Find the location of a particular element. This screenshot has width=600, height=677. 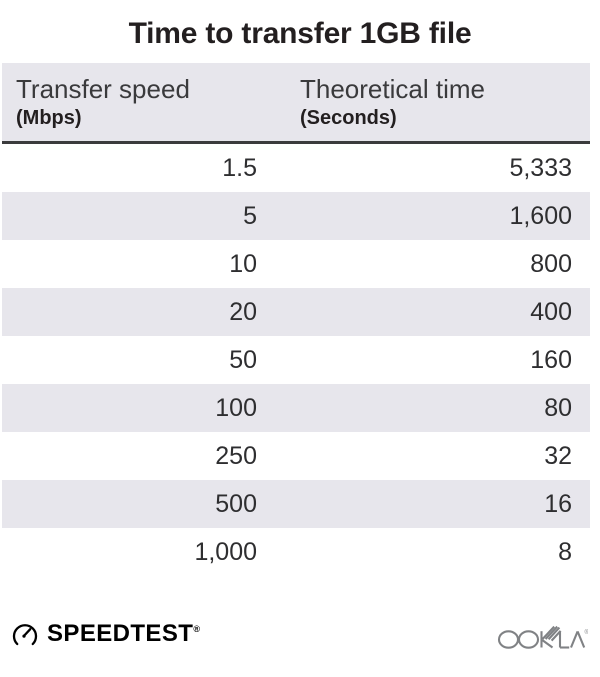

table-header-cell-transfer-speed: Transfer speed (Mbps) is located at coordinates (144, 102).